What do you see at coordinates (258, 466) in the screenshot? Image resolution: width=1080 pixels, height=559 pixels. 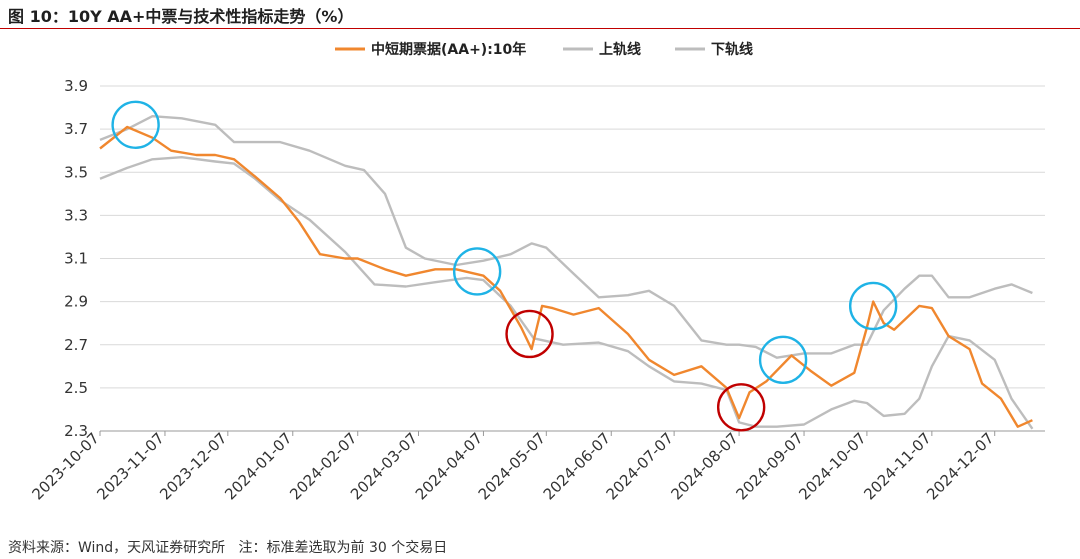 I see `x-tick-label: 2024-01-07` at bounding box center [258, 466].